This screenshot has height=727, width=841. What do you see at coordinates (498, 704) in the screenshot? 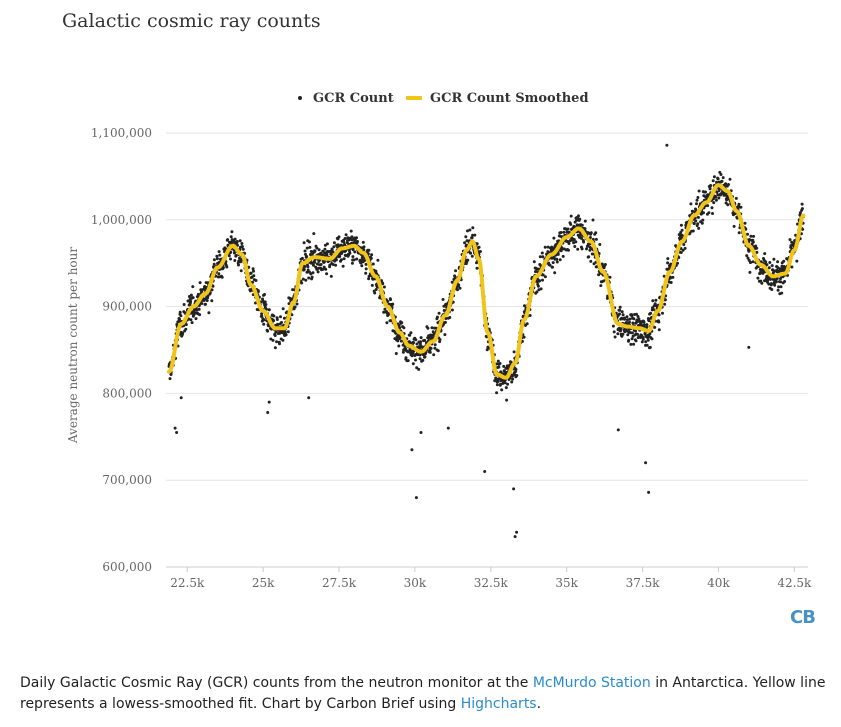
I see `highcharts-link: Highcharts` at bounding box center [498, 704].